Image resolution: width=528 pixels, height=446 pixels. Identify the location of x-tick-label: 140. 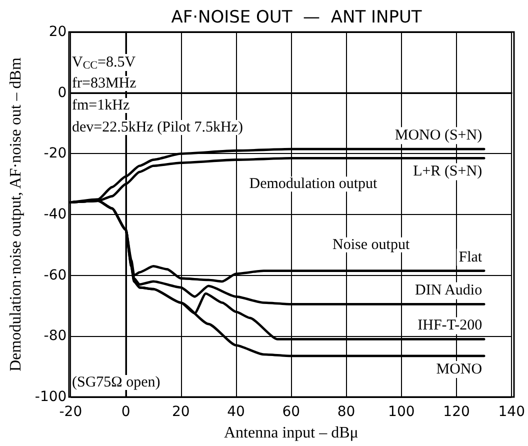
(512, 412).